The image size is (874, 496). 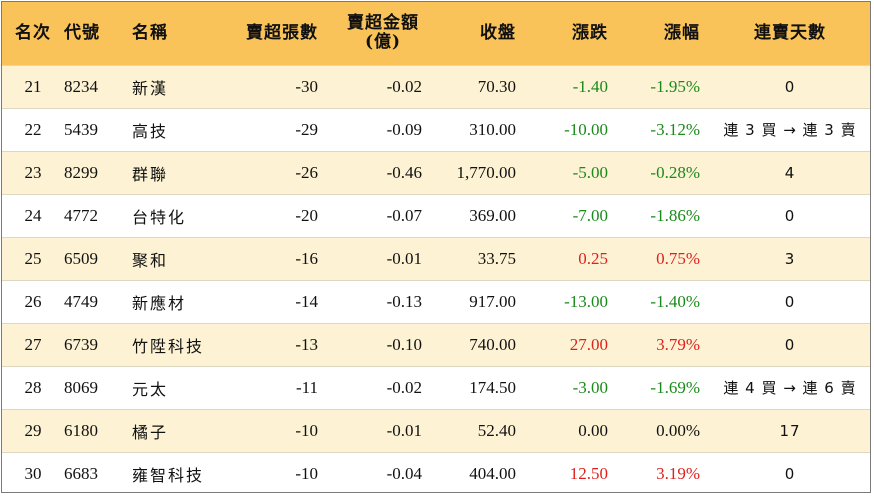 I want to click on col-header-net-sell-amount: 賣超金額 (億), so click(x=380, y=33).